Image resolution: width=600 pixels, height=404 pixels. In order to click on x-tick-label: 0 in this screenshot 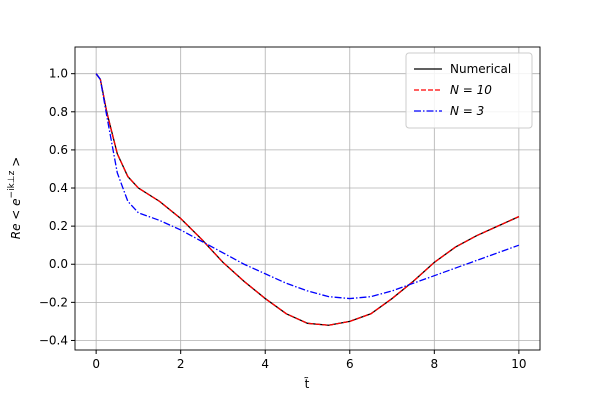, I will do `click(96, 364)`.